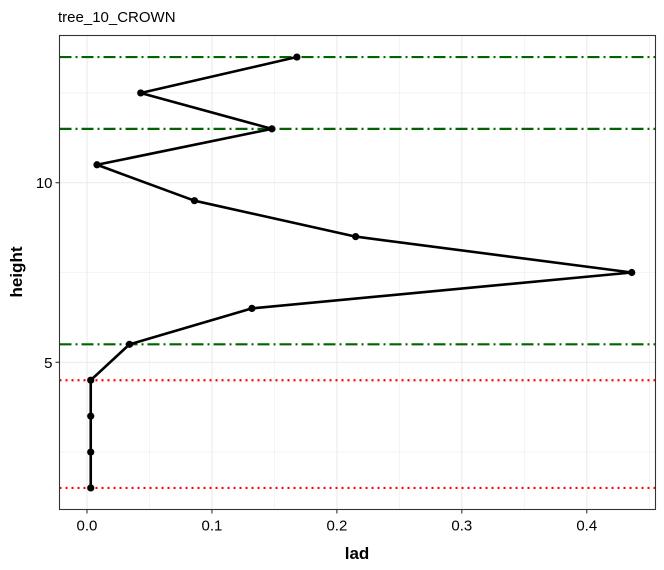 This screenshot has width=664, height=570. Describe the element at coordinates (212, 526) in the screenshot. I see `x-tick-label: 0.1` at that location.